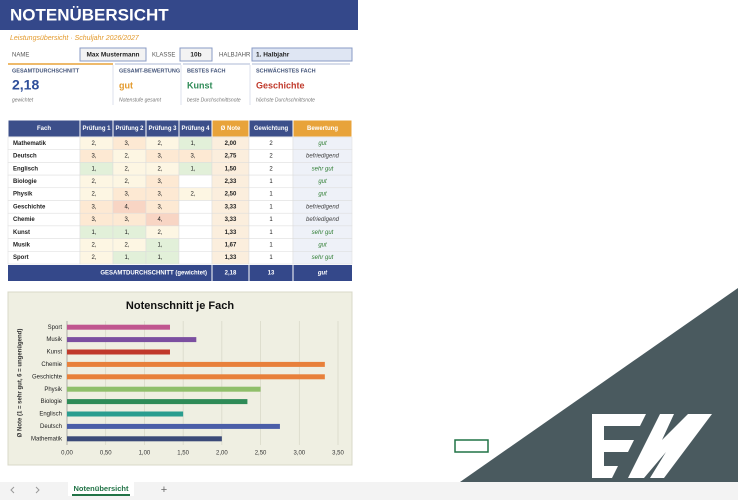  What do you see at coordinates (163, 56) in the screenshot?
I see `label: KLASSE` at bounding box center [163, 56].